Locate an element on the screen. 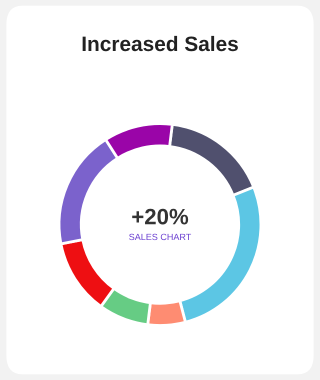 Image resolution: width=320 pixels, height=380 pixels. text: +20% is located at coordinates (160, 216).